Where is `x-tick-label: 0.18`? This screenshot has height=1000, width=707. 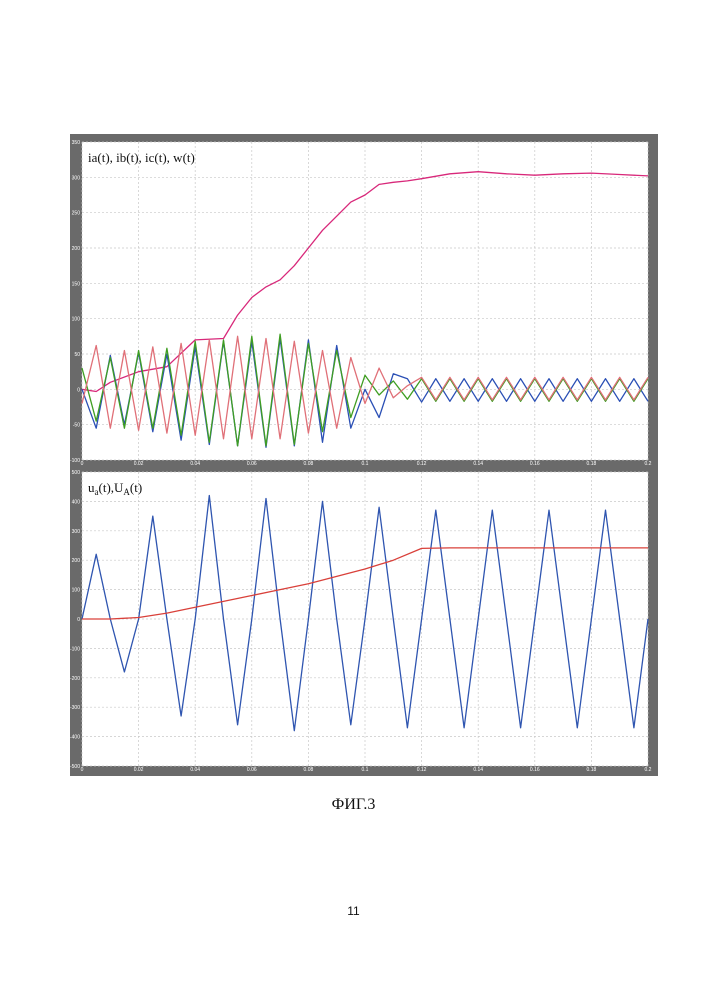 x-tick-label: 0.18 is located at coordinates (592, 770).